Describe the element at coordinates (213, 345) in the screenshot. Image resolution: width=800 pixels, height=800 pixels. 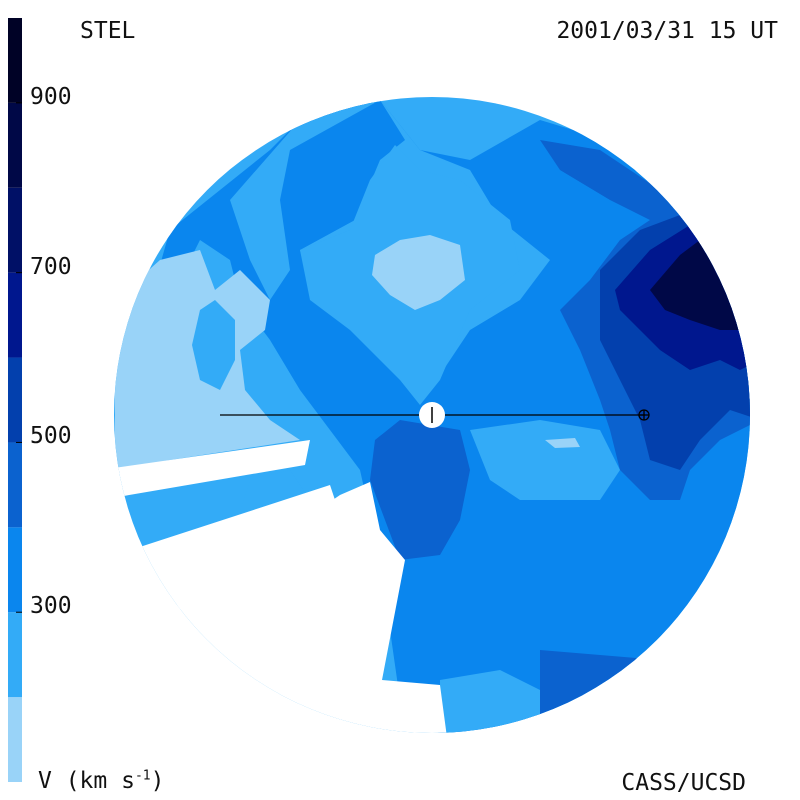
I see `contour-medium-left-blob` at that location.